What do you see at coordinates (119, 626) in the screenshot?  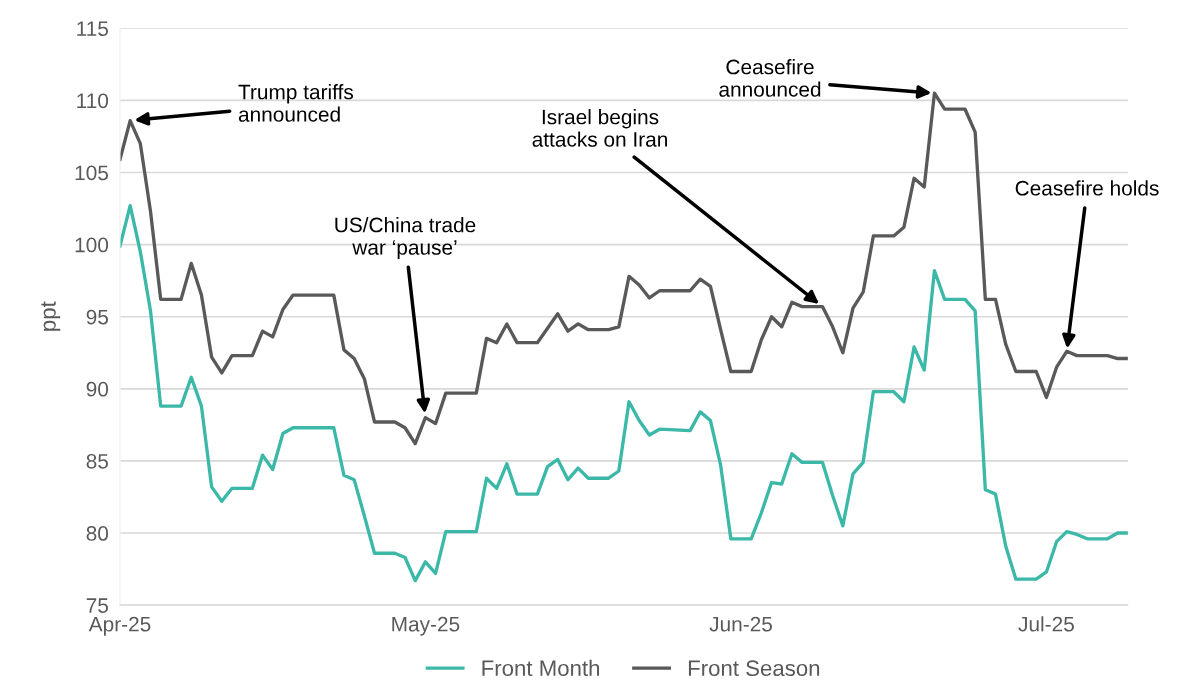 I see `x-tick-label: Apr-25` at bounding box center [119, 626].